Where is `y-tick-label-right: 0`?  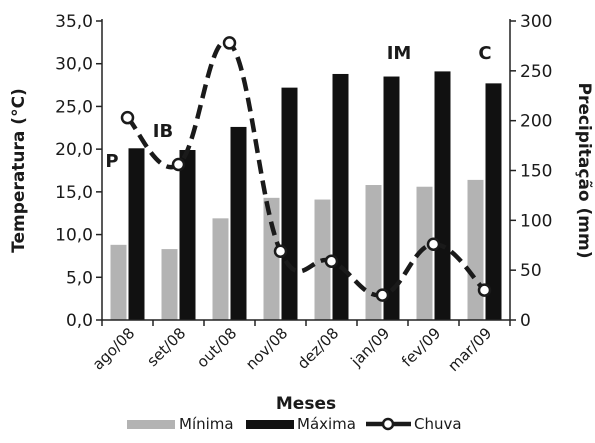
y-tick-label-right: 0 is located at coordinates (525, 321).